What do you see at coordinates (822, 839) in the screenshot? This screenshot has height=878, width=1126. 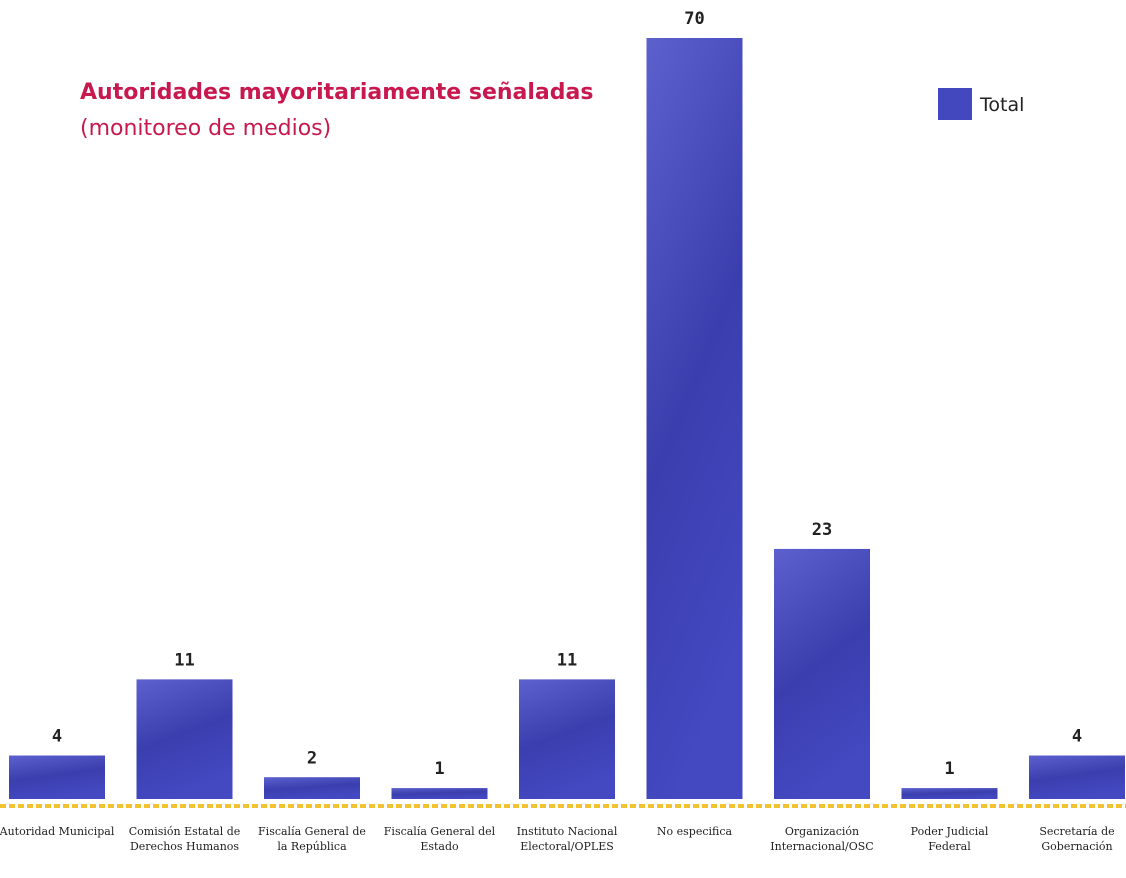 I see `x-tick-label: Organización Internacional/OSC` at bounding box center [822, 839].